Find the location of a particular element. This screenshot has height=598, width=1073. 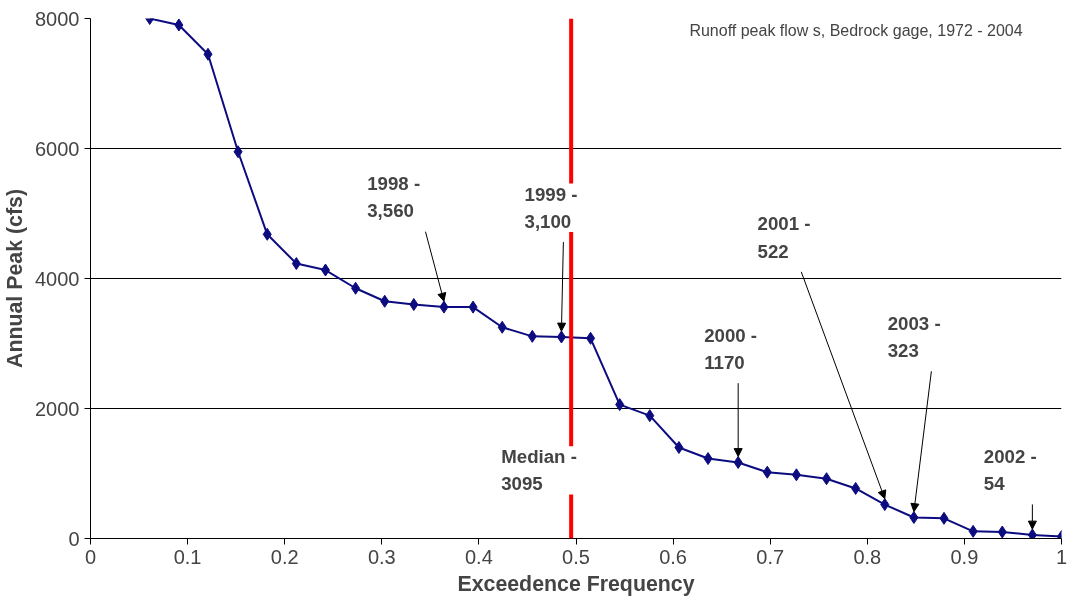

x-axis-title: Exceedence Frequency is located at coordinates (576, 583).